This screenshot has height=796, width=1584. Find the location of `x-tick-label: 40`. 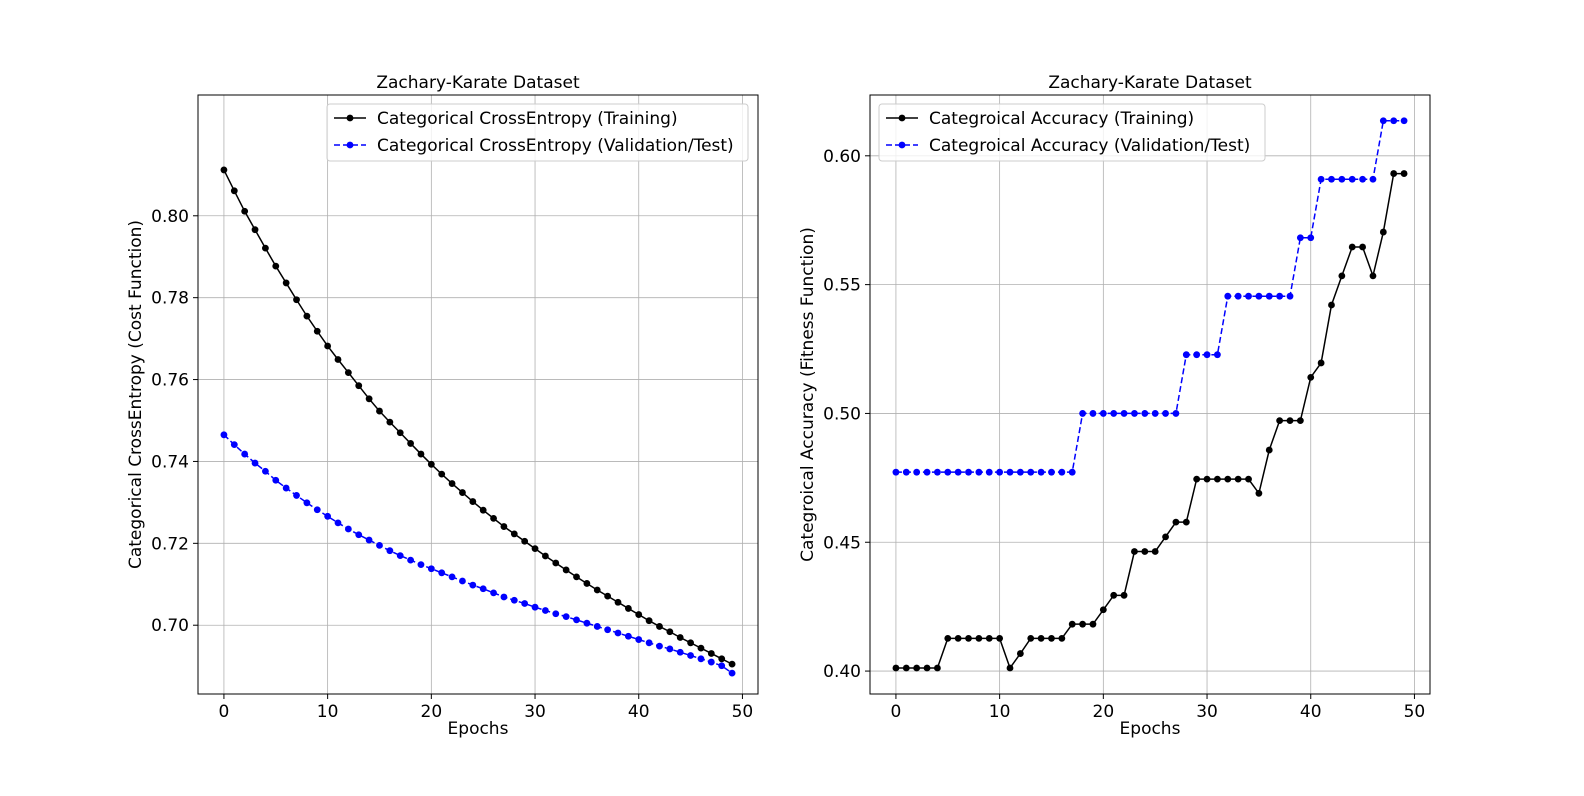

x-tick-label: 40 is located at coordinates (1311, 712).